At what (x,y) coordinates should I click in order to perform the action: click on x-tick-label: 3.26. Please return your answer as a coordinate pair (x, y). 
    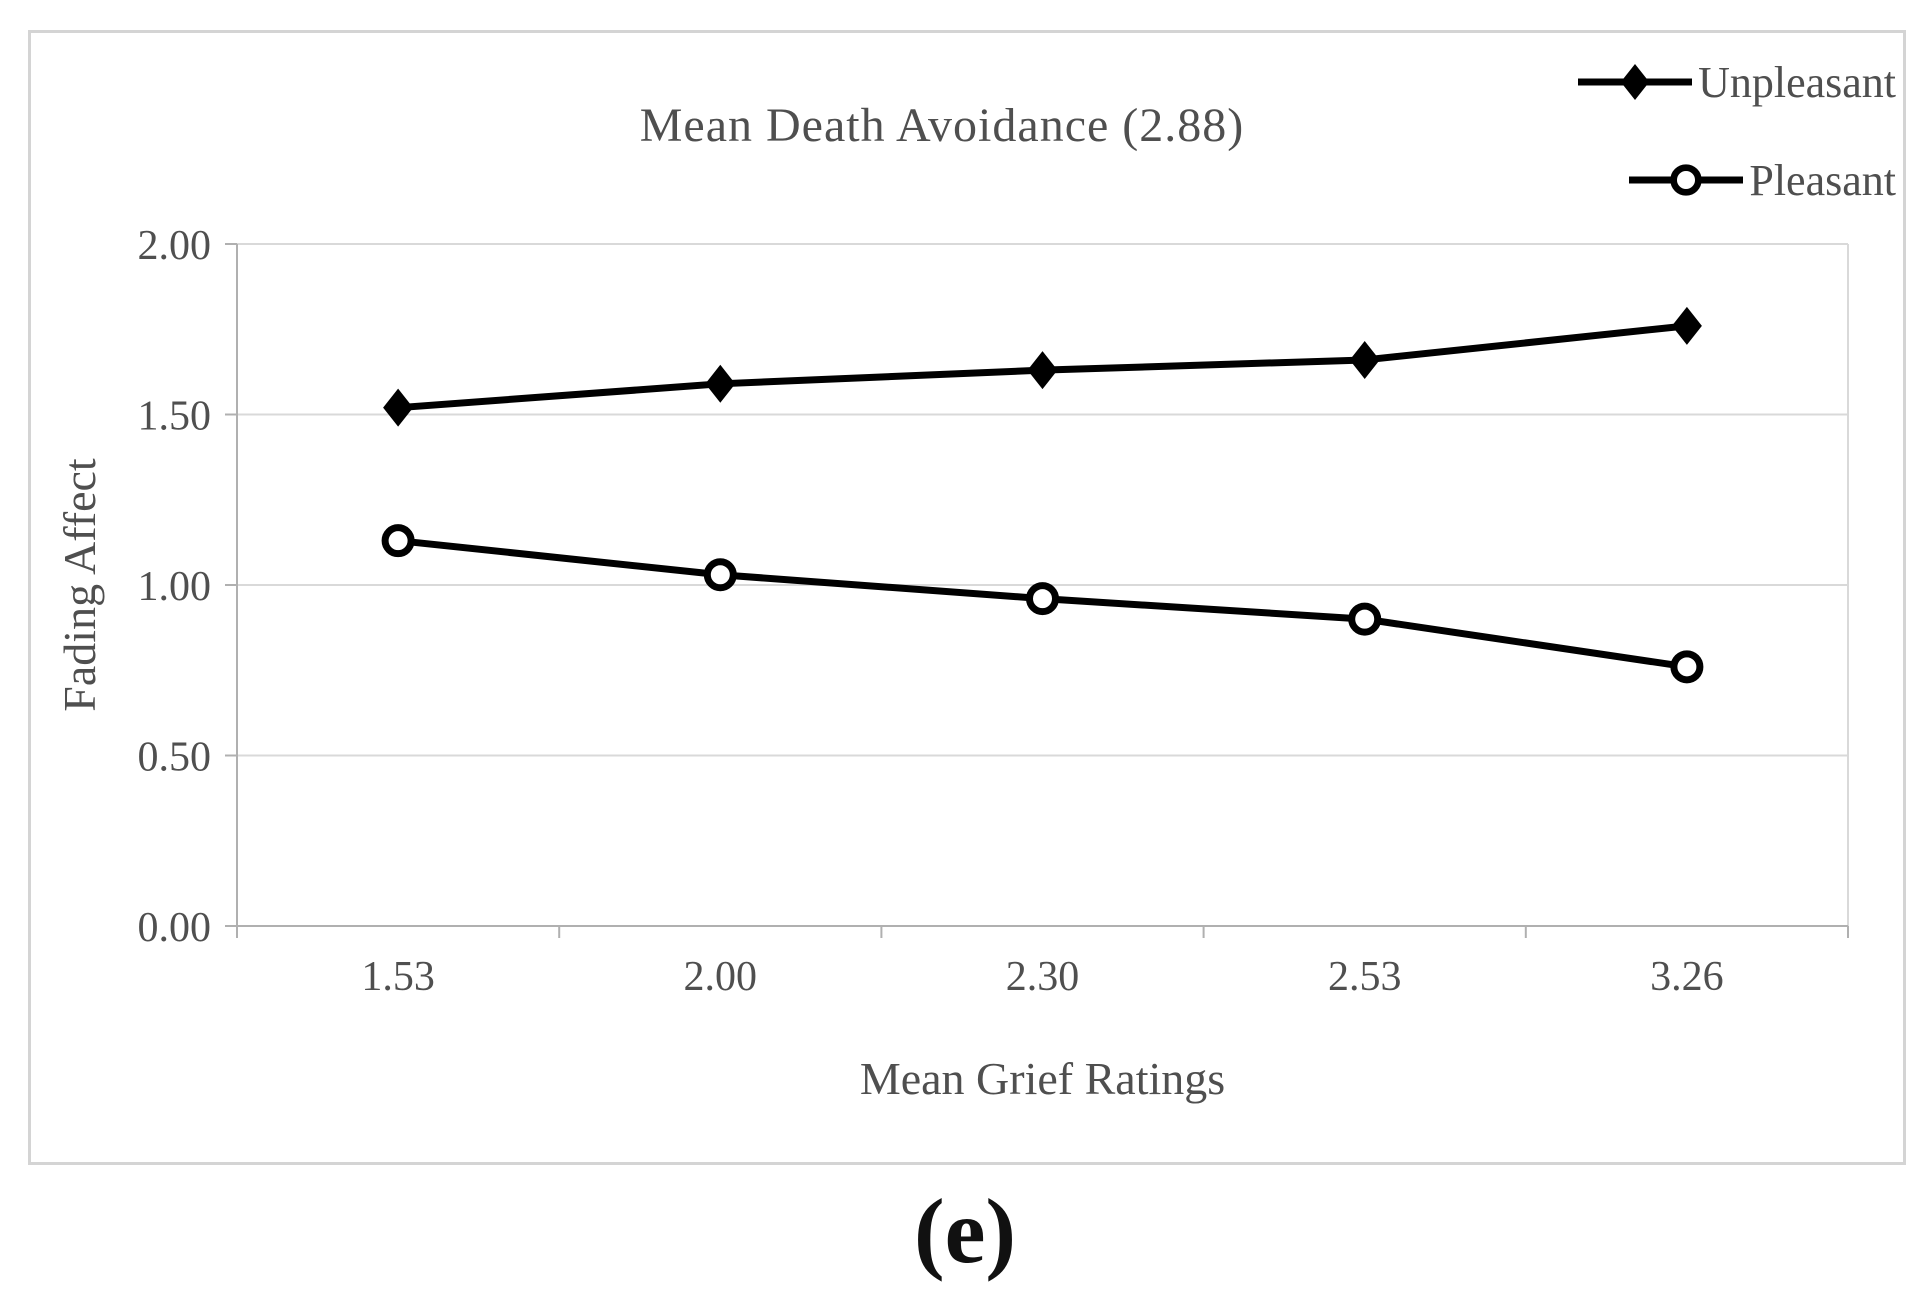
    Looking at the image, I should click on (1687, 977).